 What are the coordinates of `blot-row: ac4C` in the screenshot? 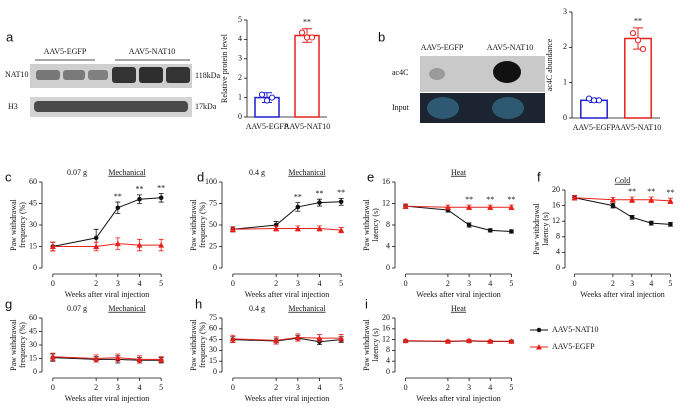 It's located at (400, 72).